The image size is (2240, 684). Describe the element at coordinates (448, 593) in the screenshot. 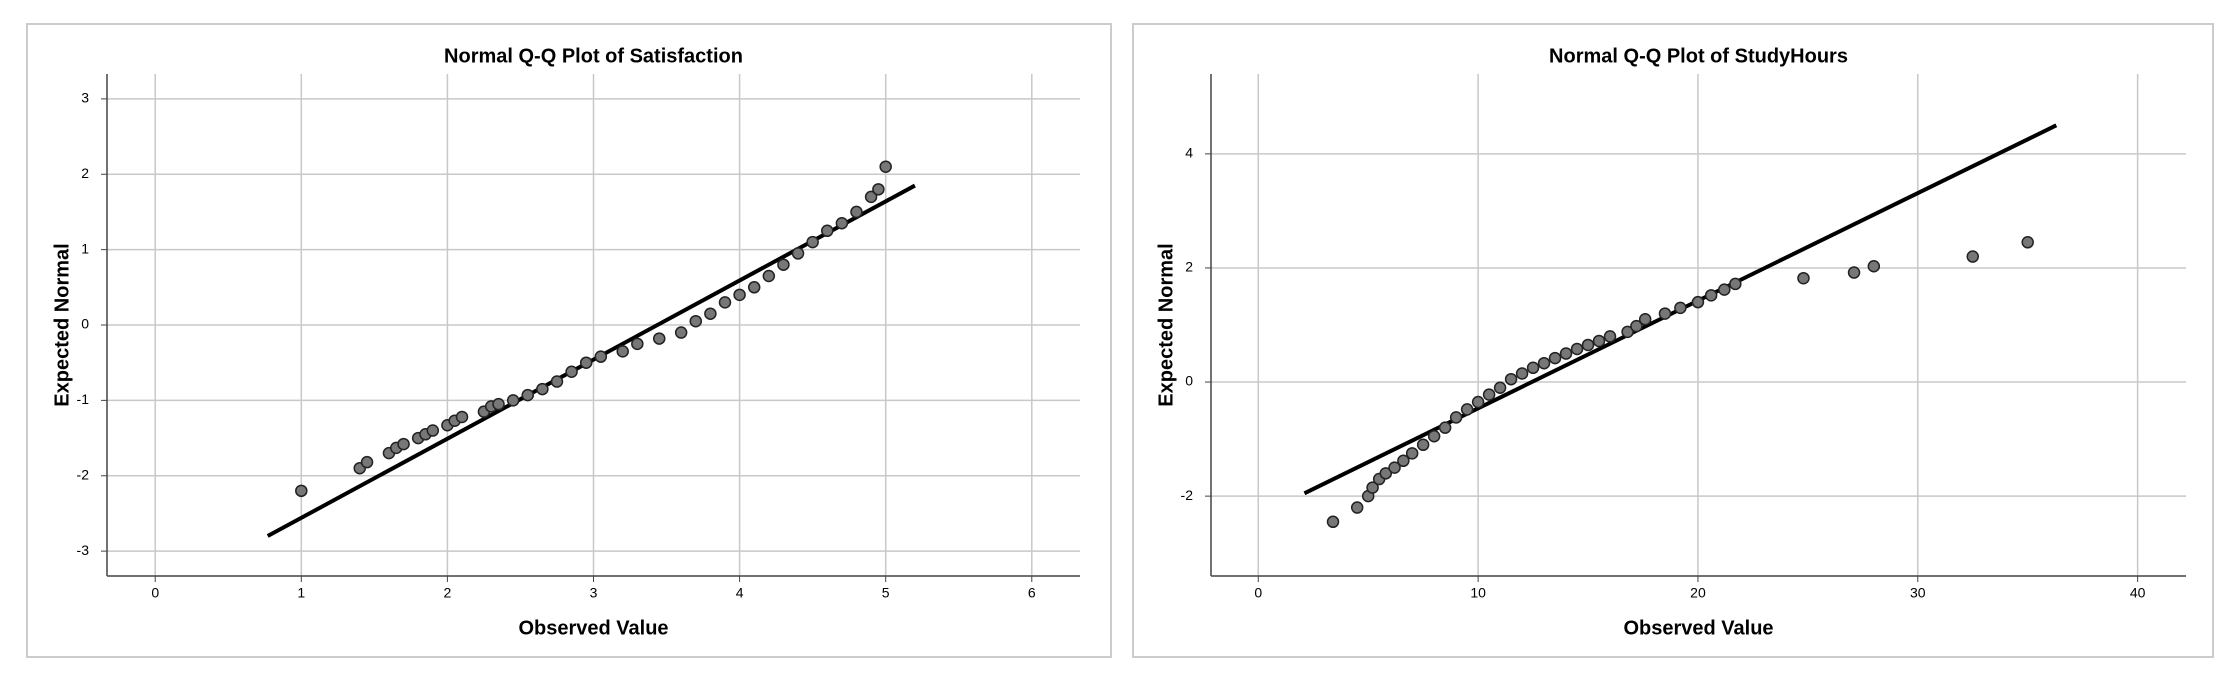

I see `x-tick-label: 2` at that location.